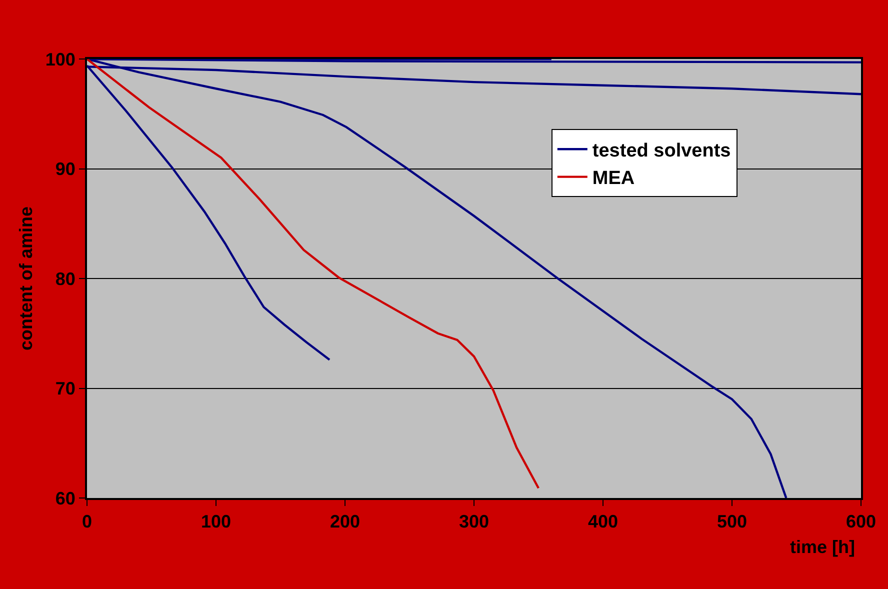 Image resolution: width=888 pixels, height=589 pixels. What do you see at coordinates (87, 522) in the screenshot?
I see `x-tick-label: 0` at bounding box center [87, 522].